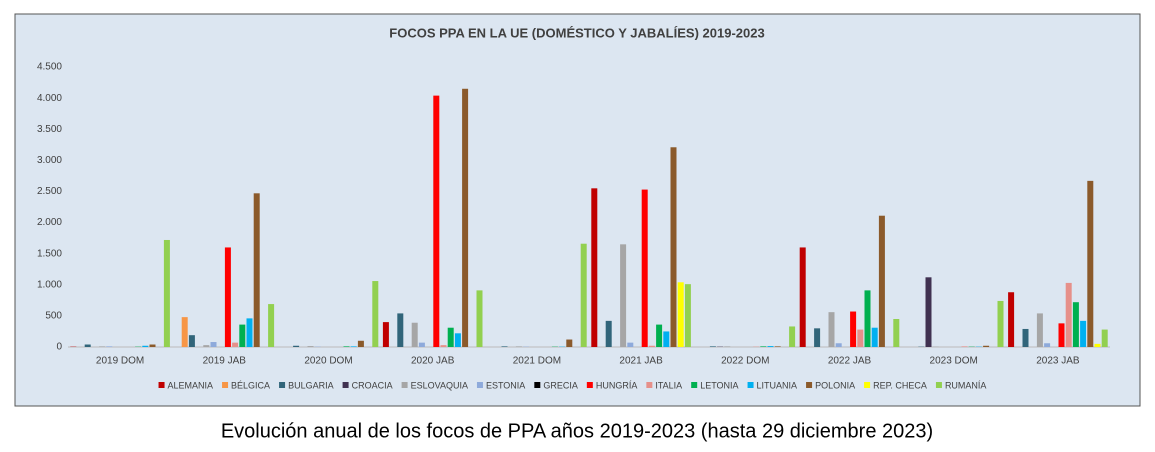  I want to click on y-tick-label: 4.000, so click(49, 98).